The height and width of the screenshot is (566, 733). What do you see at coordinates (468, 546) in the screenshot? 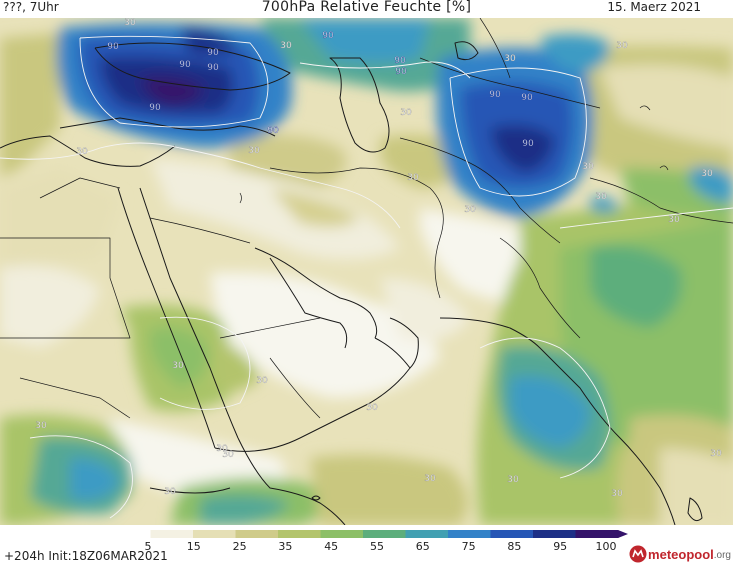
I see `colorbar-tick-label: 75` at bounding box center [468, 546].